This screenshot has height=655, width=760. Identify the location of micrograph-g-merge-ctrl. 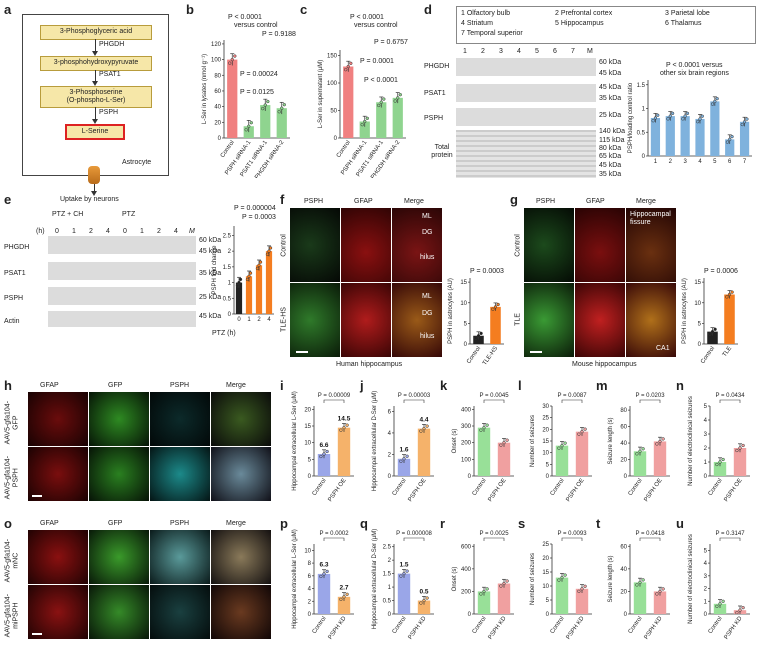
(651, 245).